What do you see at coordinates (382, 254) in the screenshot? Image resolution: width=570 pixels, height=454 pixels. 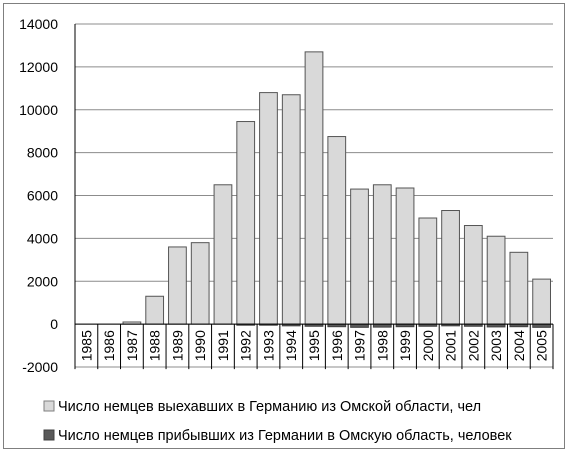 I see `bar-departed-1998` at bounding box center [382, 254].